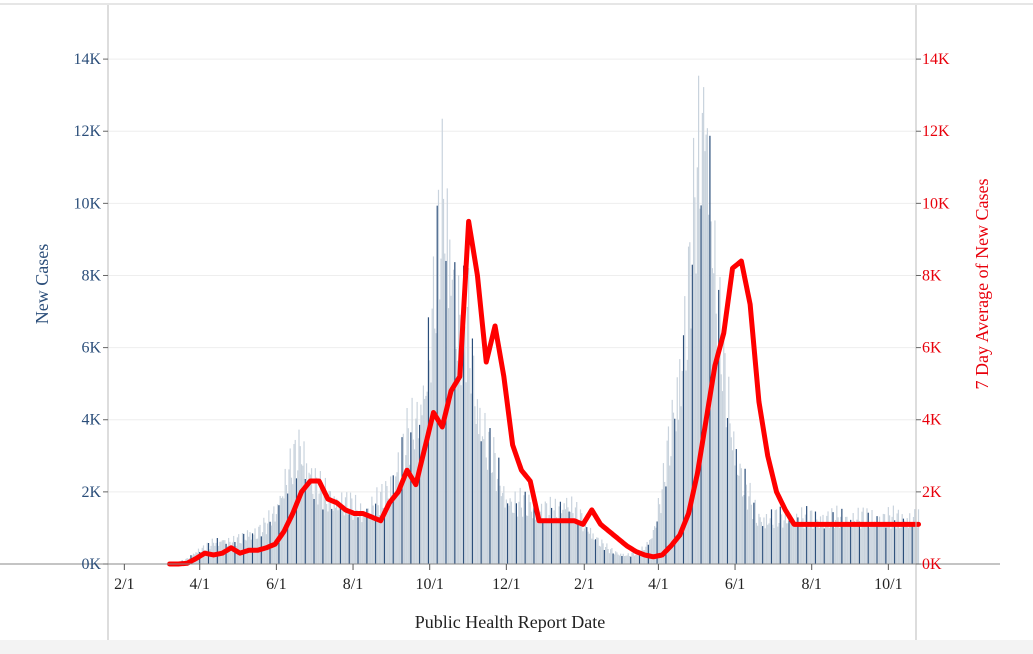 This screenshot has height=654, width=1033. What do you see at coordinates (90, 312) in the screenshot?
I see `left-axis-ticks: 0K 2K 4K 6K 8K 10K 12K 14K` at bounding box center [90, 312].